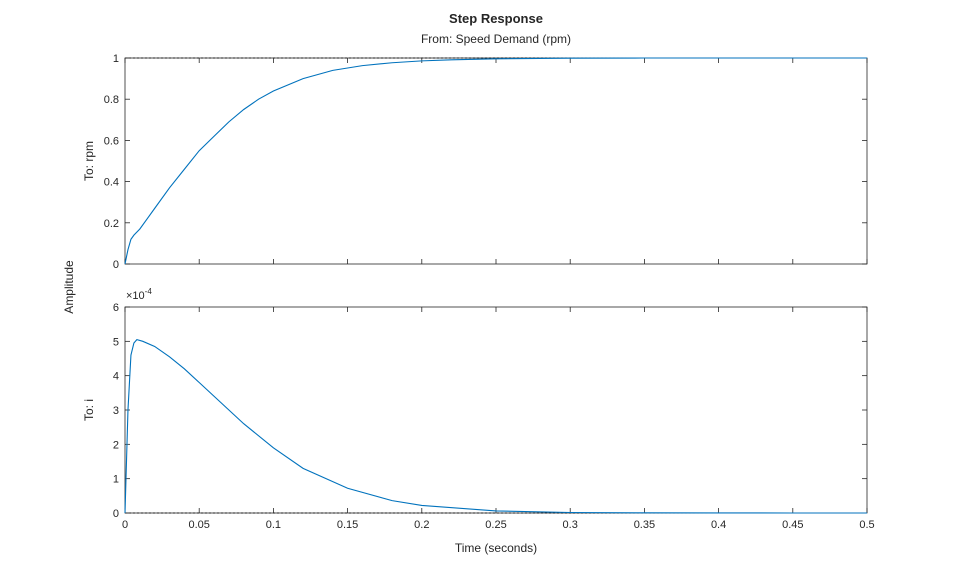 This screenshot has width=959, height=577. Describe the element at coordinates (496, 18) in the screenshot. I see `chart-title: Step Response` at that location.